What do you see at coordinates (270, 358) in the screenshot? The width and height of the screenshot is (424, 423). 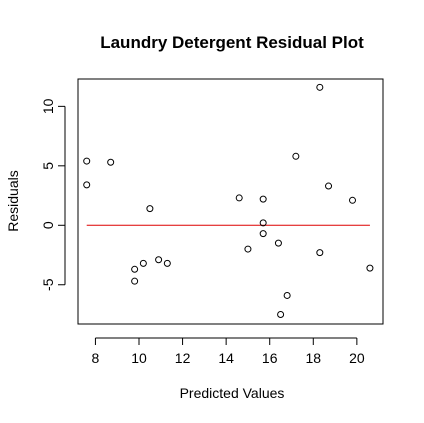 I see `x-tick-label: 16` at bounding box center [270, 358].